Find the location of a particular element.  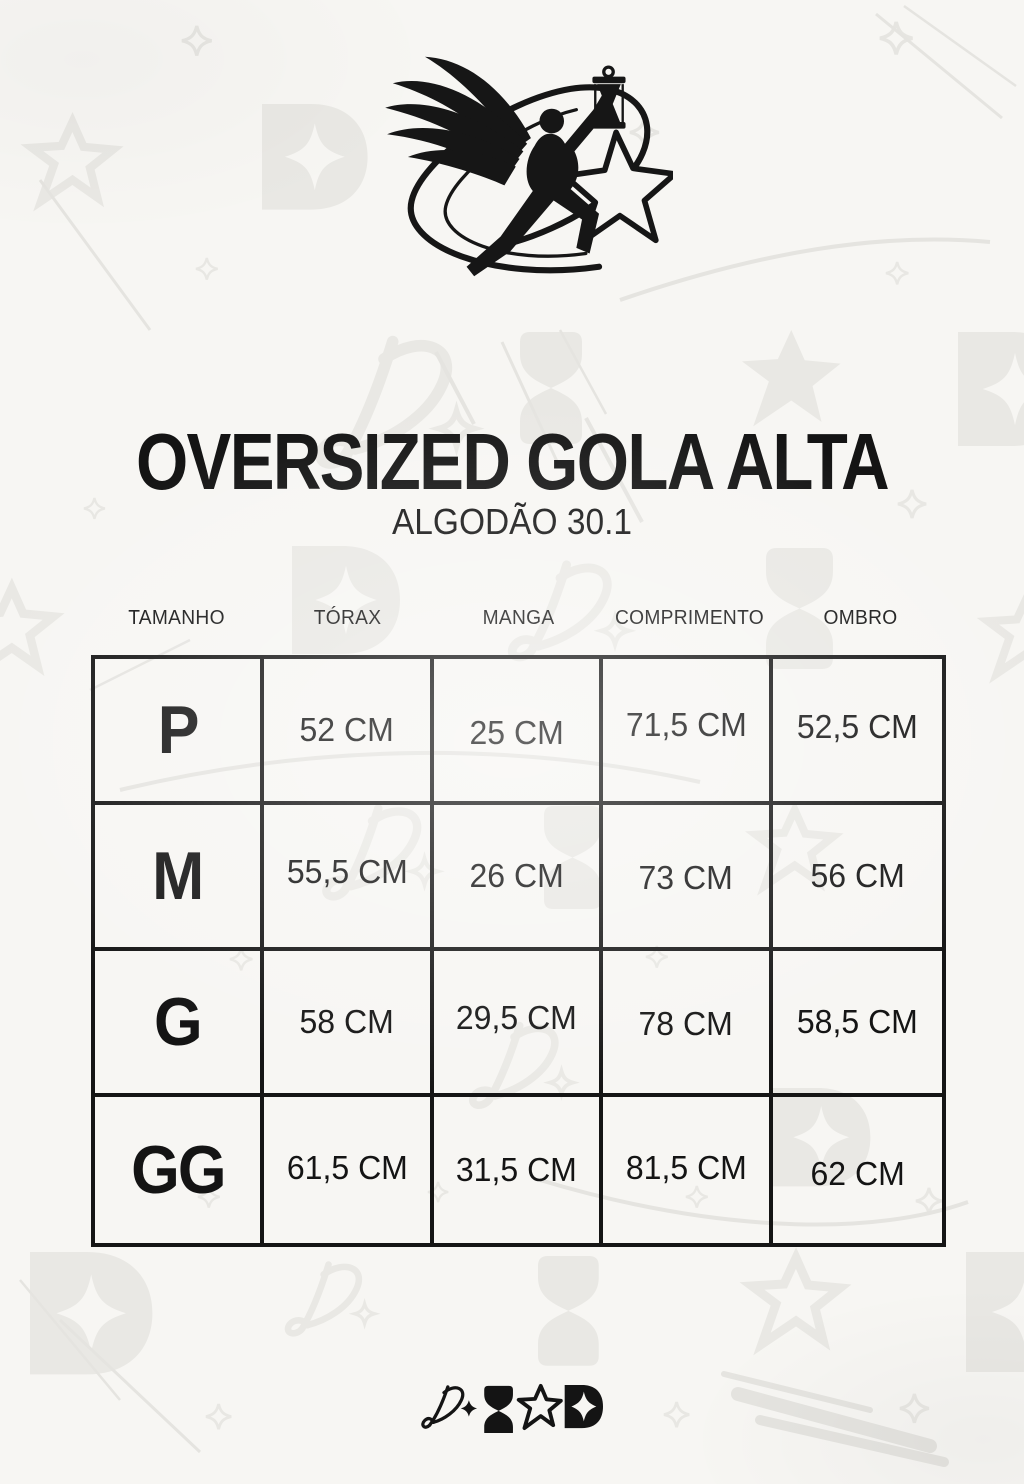

page-subtitle: ALGODÃO 30.1 is located at coordinates (512, 521).